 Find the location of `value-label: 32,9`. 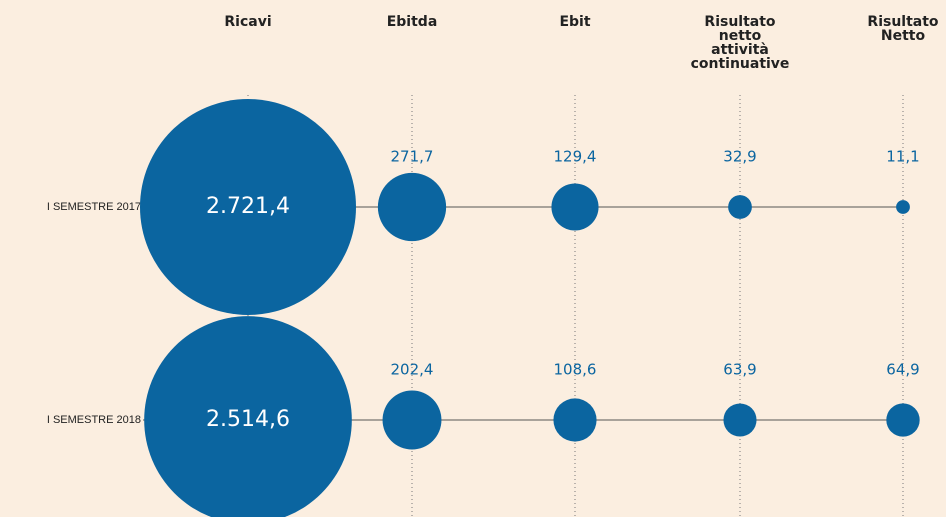

value-label: 32,9 is located at coordinates (739, 157).